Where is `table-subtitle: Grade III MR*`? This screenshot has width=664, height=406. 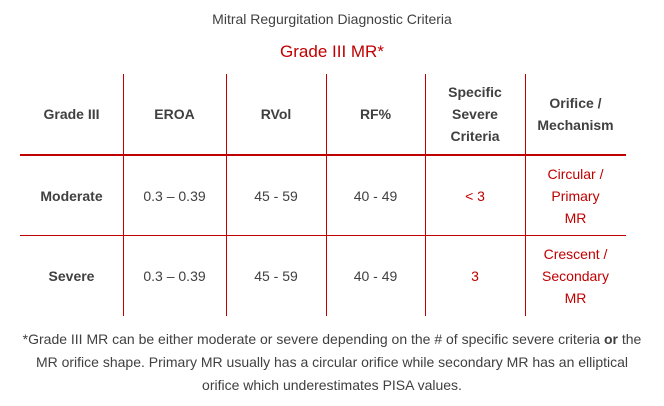 table-subtitle: Grade III MR* is located at coordinates (332, 51).